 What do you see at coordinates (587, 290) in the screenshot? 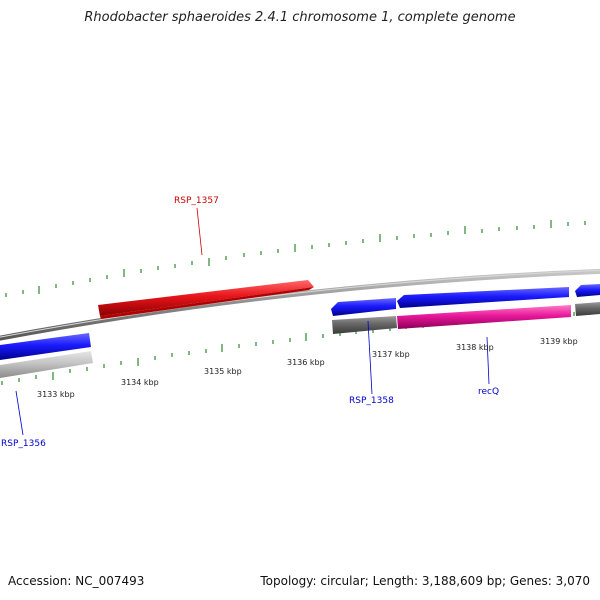
I see `gene-right-reverse` at bounding box center [587, 290].